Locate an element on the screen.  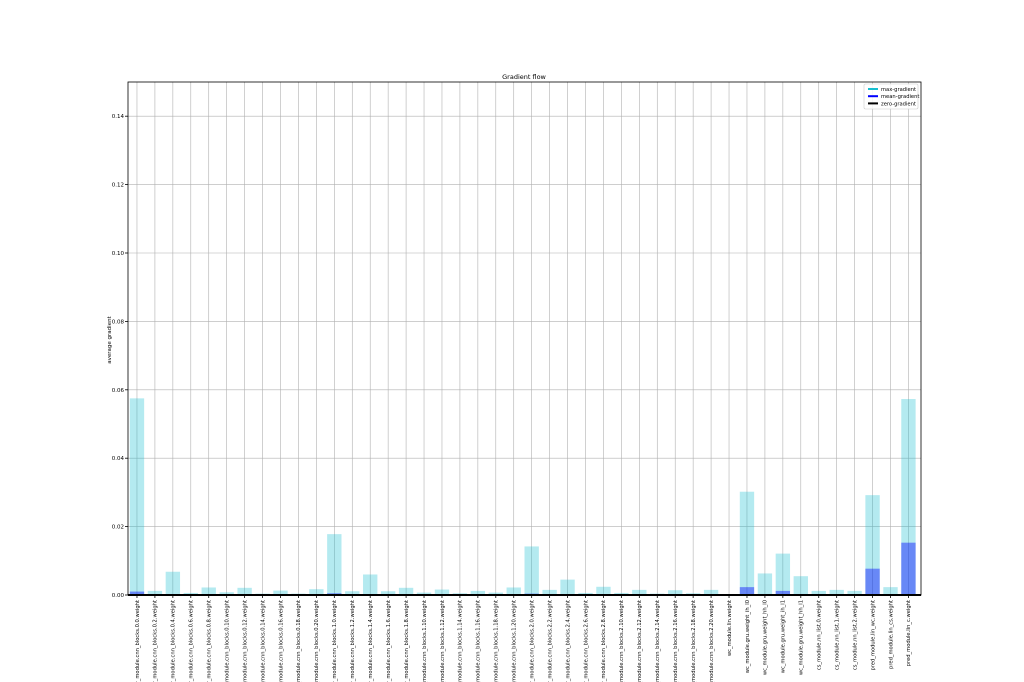
x-tick-label: cs_module.nn_list.1.weight is located at coordinates (837, 635).